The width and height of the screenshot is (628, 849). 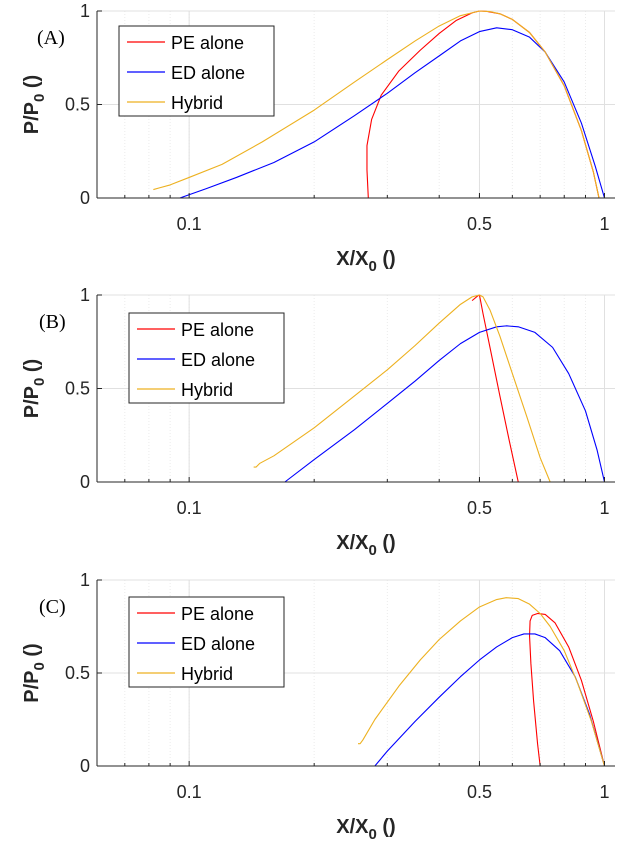 I want to click on panel-label: (A), so click(x=51, y=38).